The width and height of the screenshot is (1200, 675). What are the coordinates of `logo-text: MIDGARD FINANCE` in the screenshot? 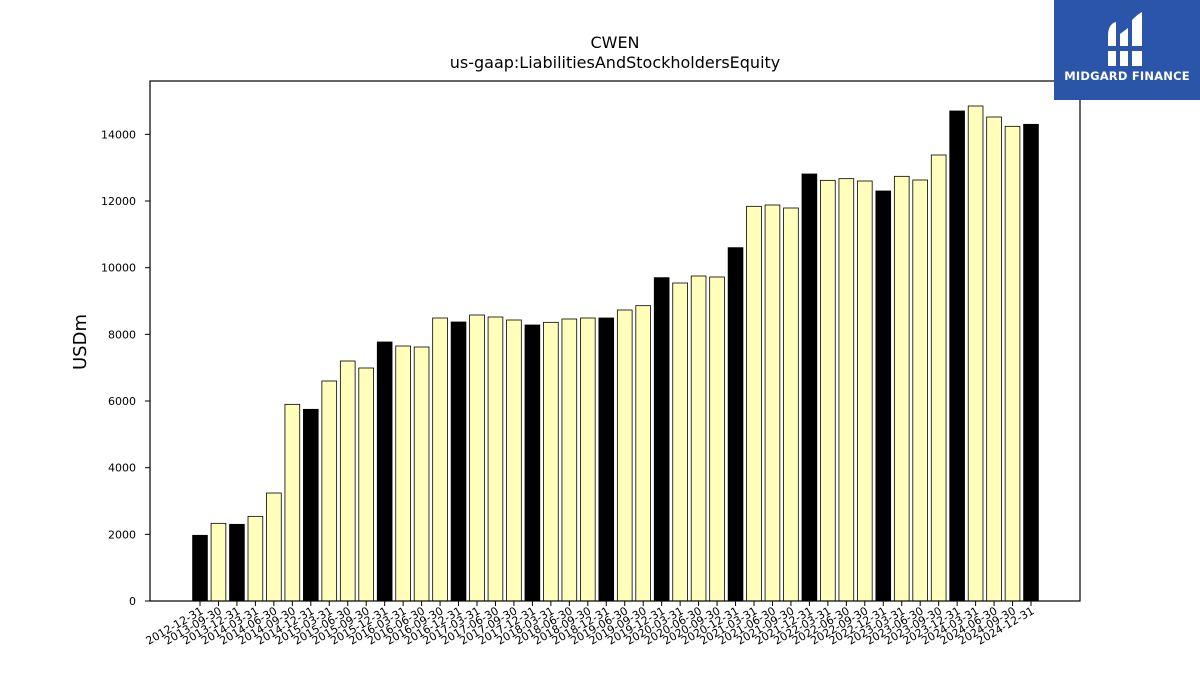 It's located at (1127, 76).